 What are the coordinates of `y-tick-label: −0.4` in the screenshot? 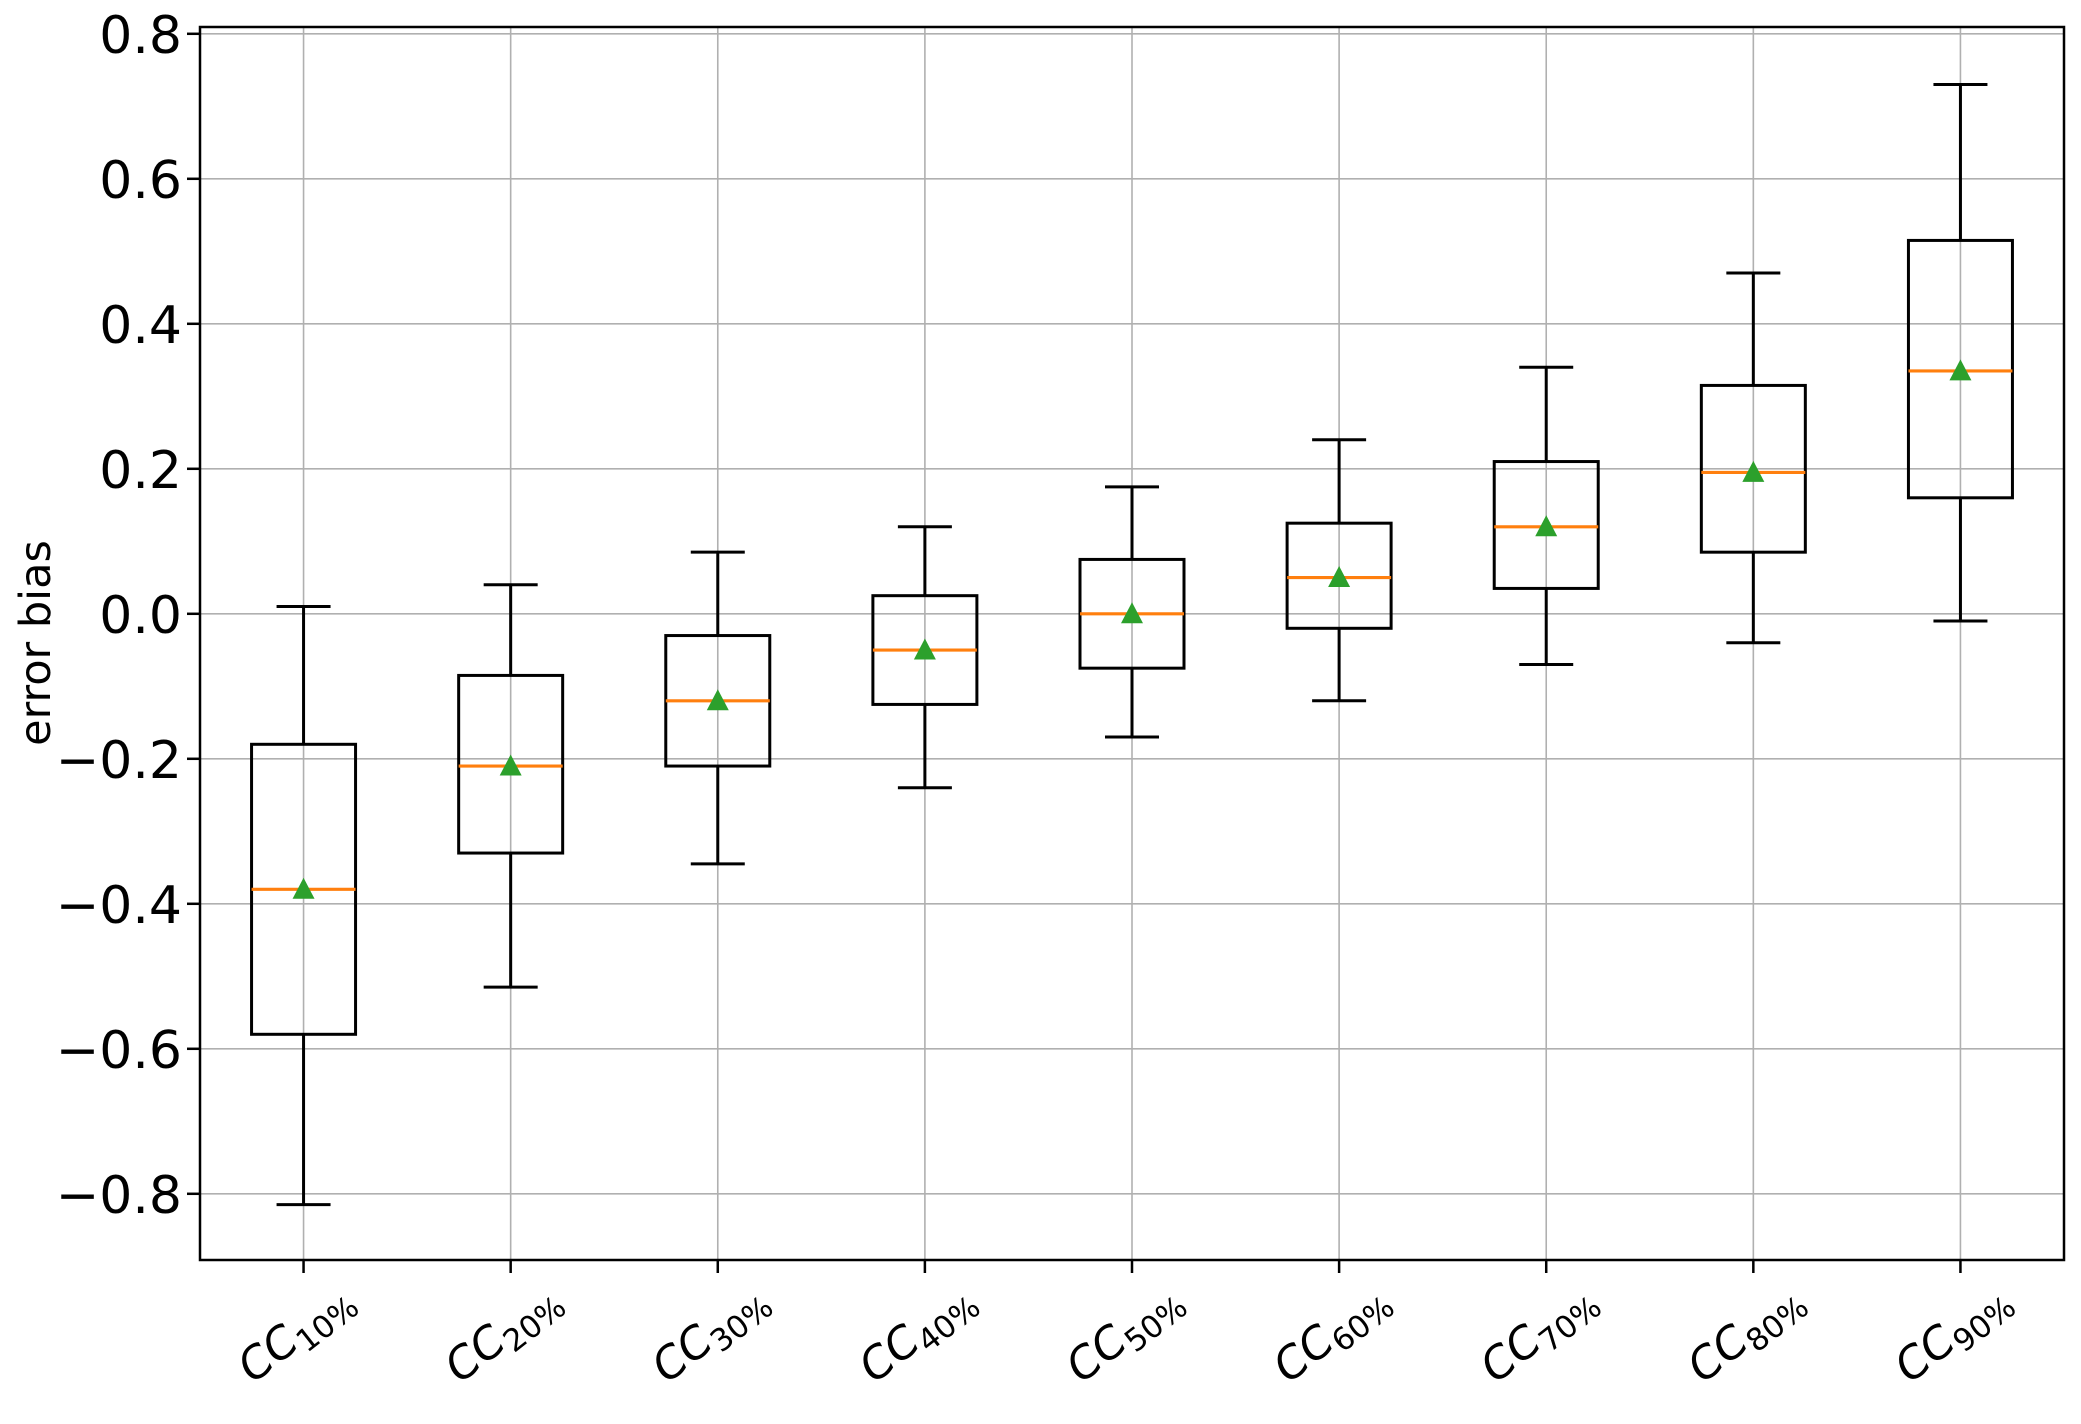 It's located at (119, 906).